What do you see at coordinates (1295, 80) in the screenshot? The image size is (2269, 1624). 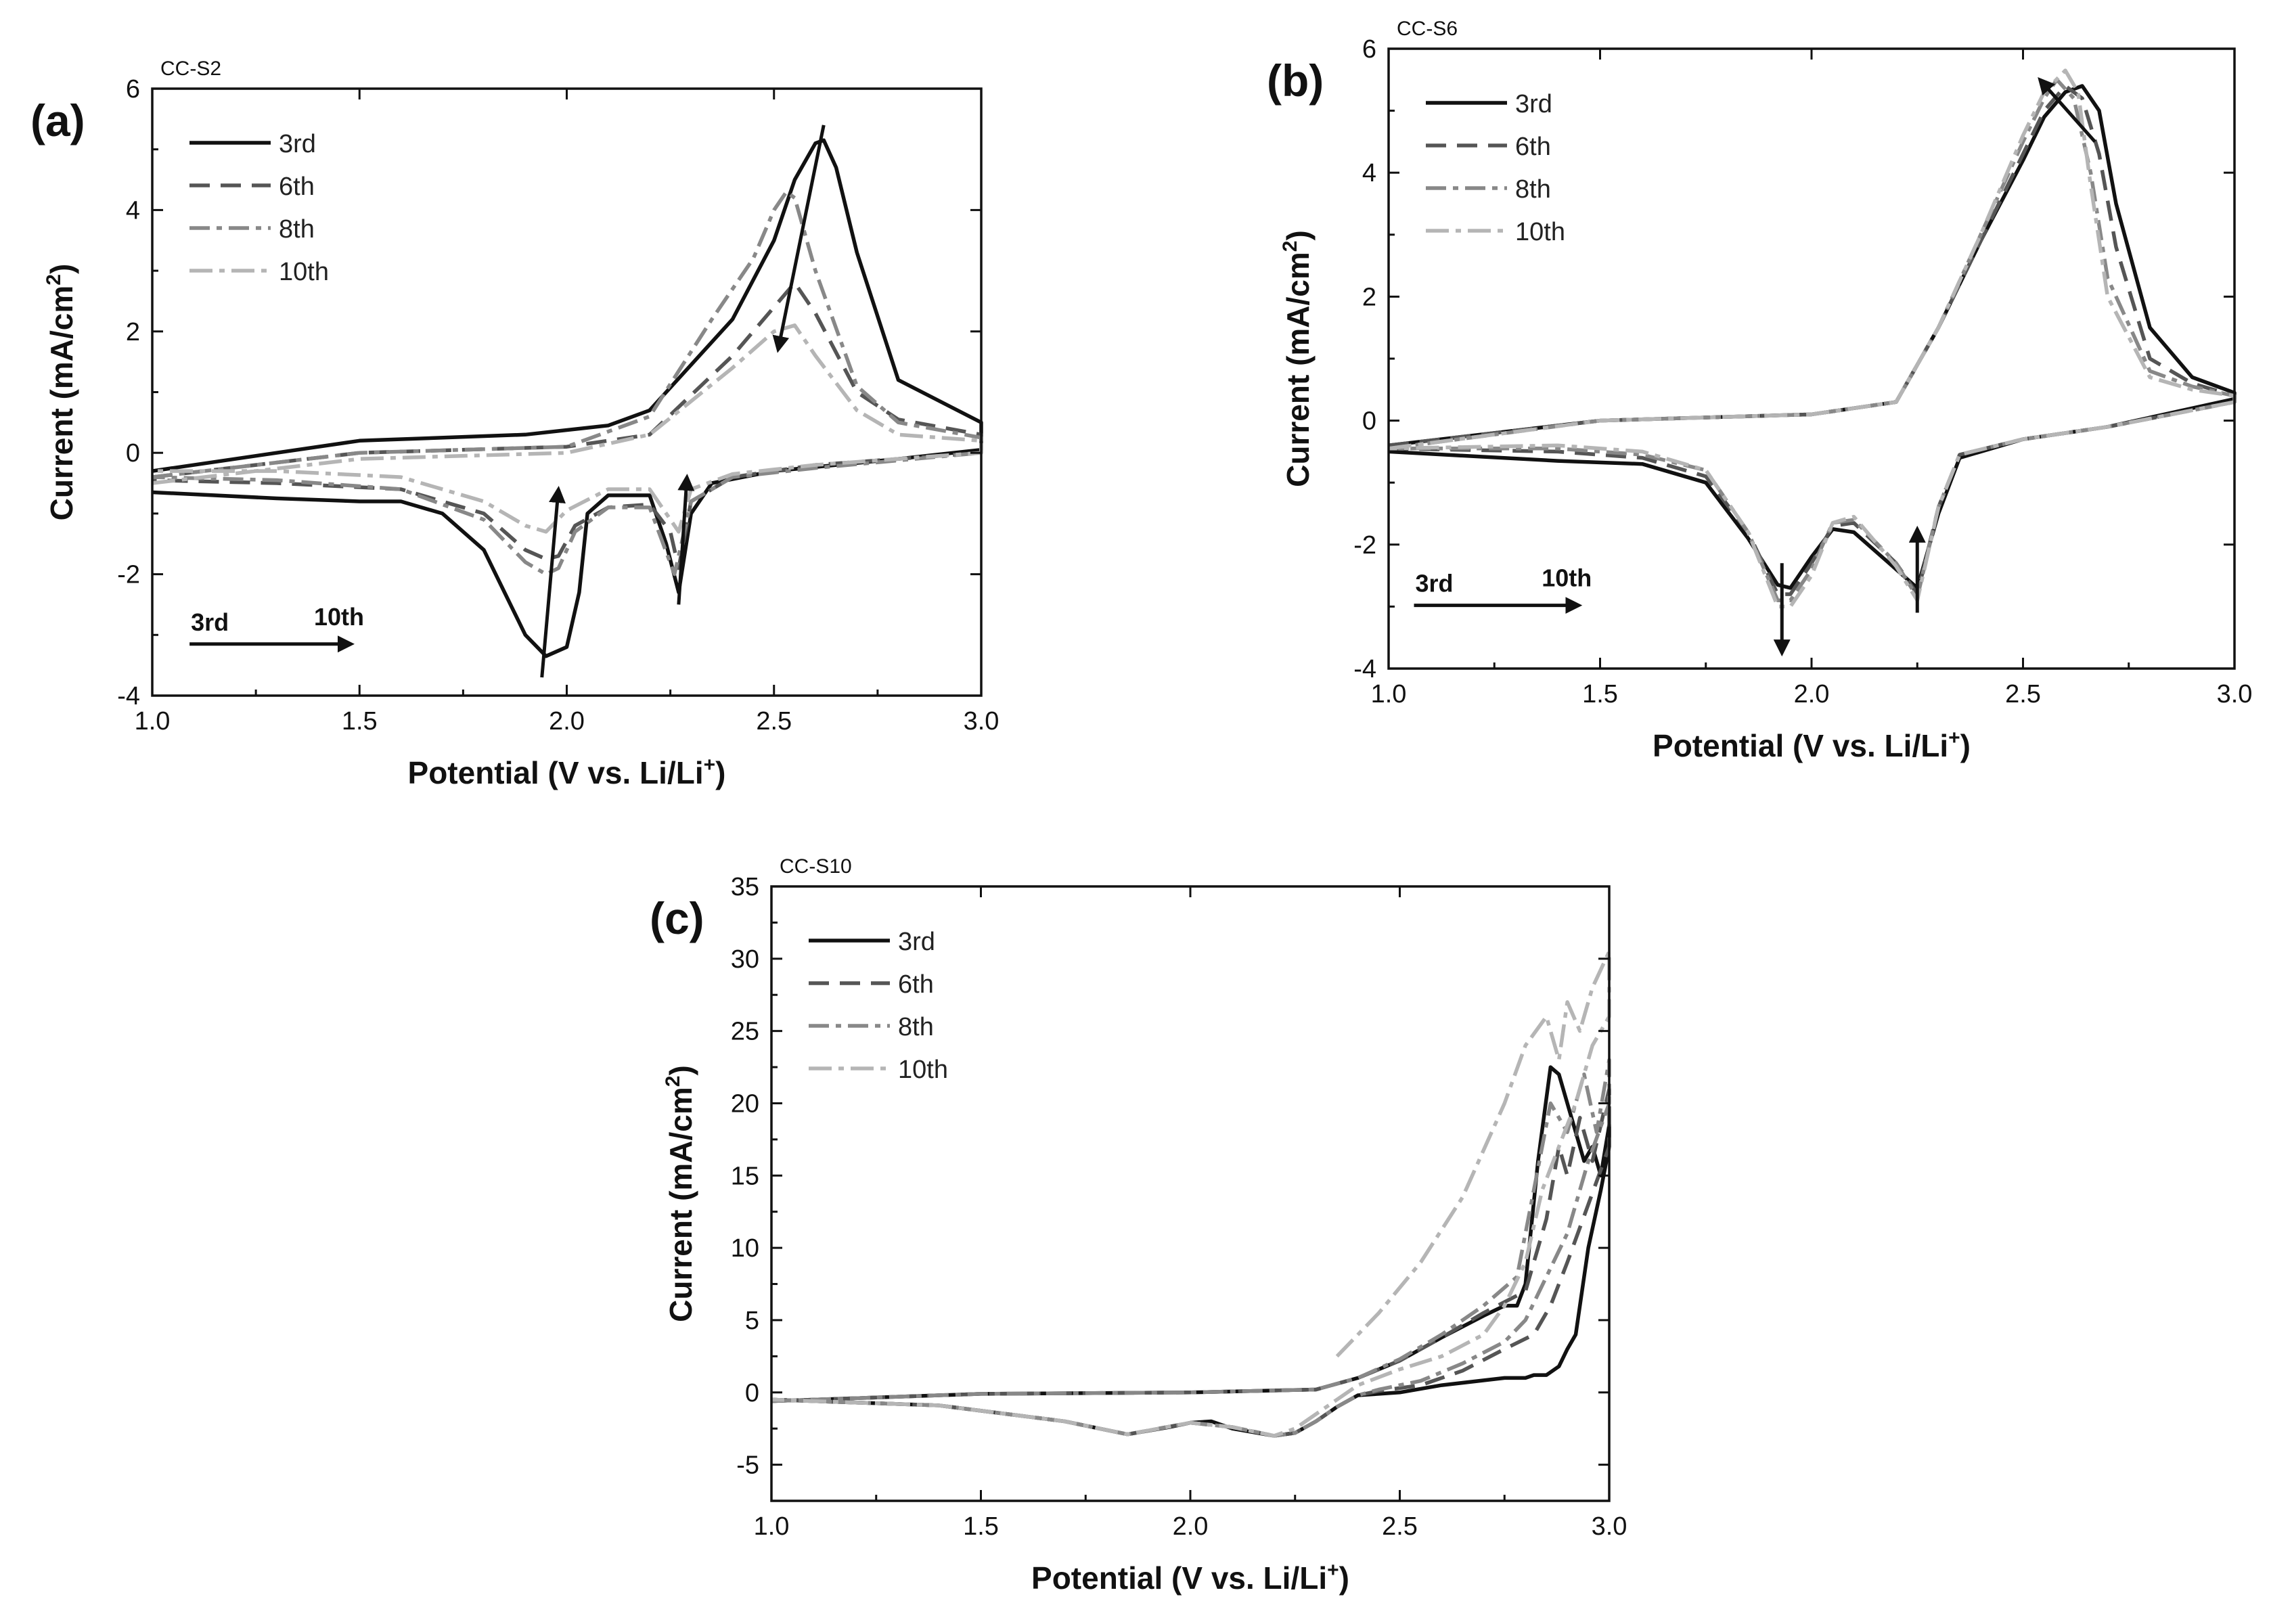 I see `panel-letter: (b)` at bounding box center [1295, 80].